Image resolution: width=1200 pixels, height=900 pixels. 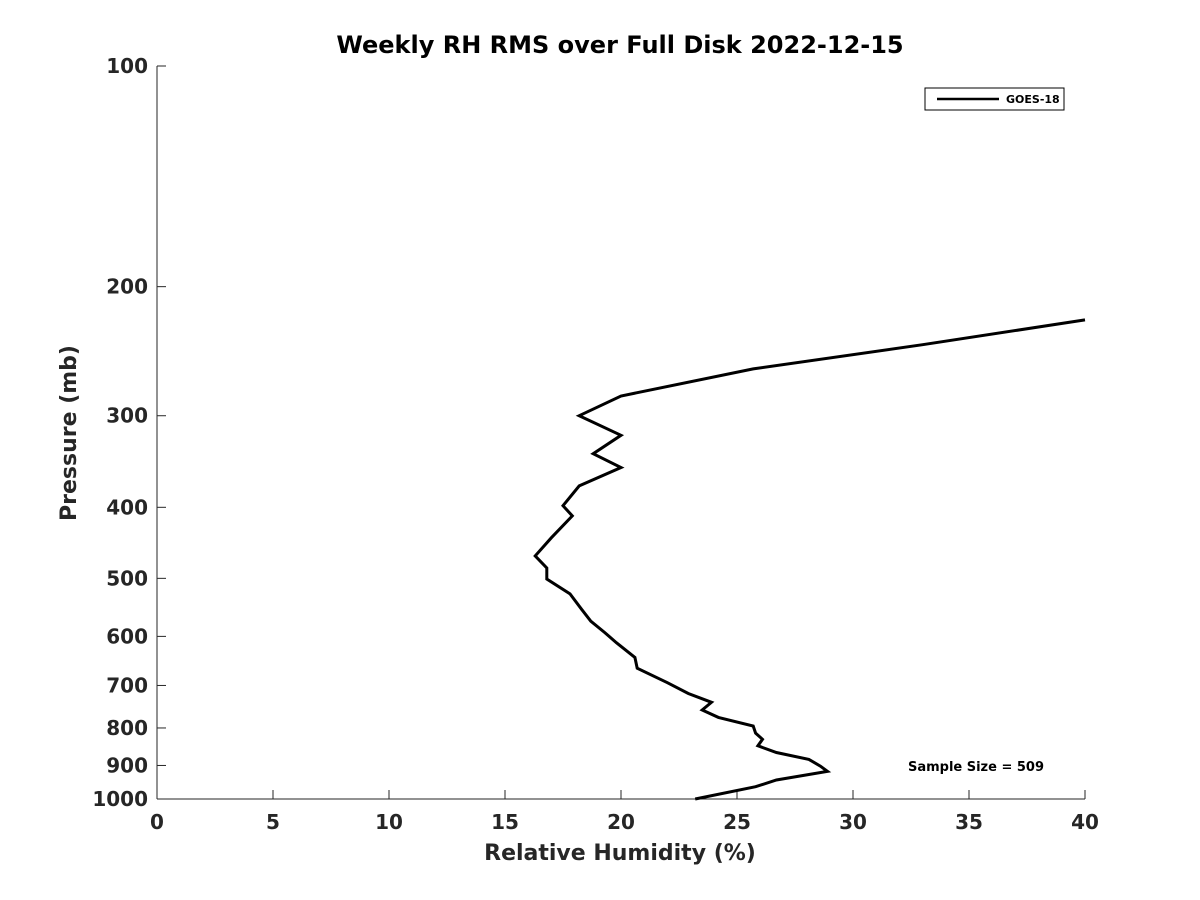 I want to click on x-axis-label: Relative Humidity (%), so click(x=620, y=853).